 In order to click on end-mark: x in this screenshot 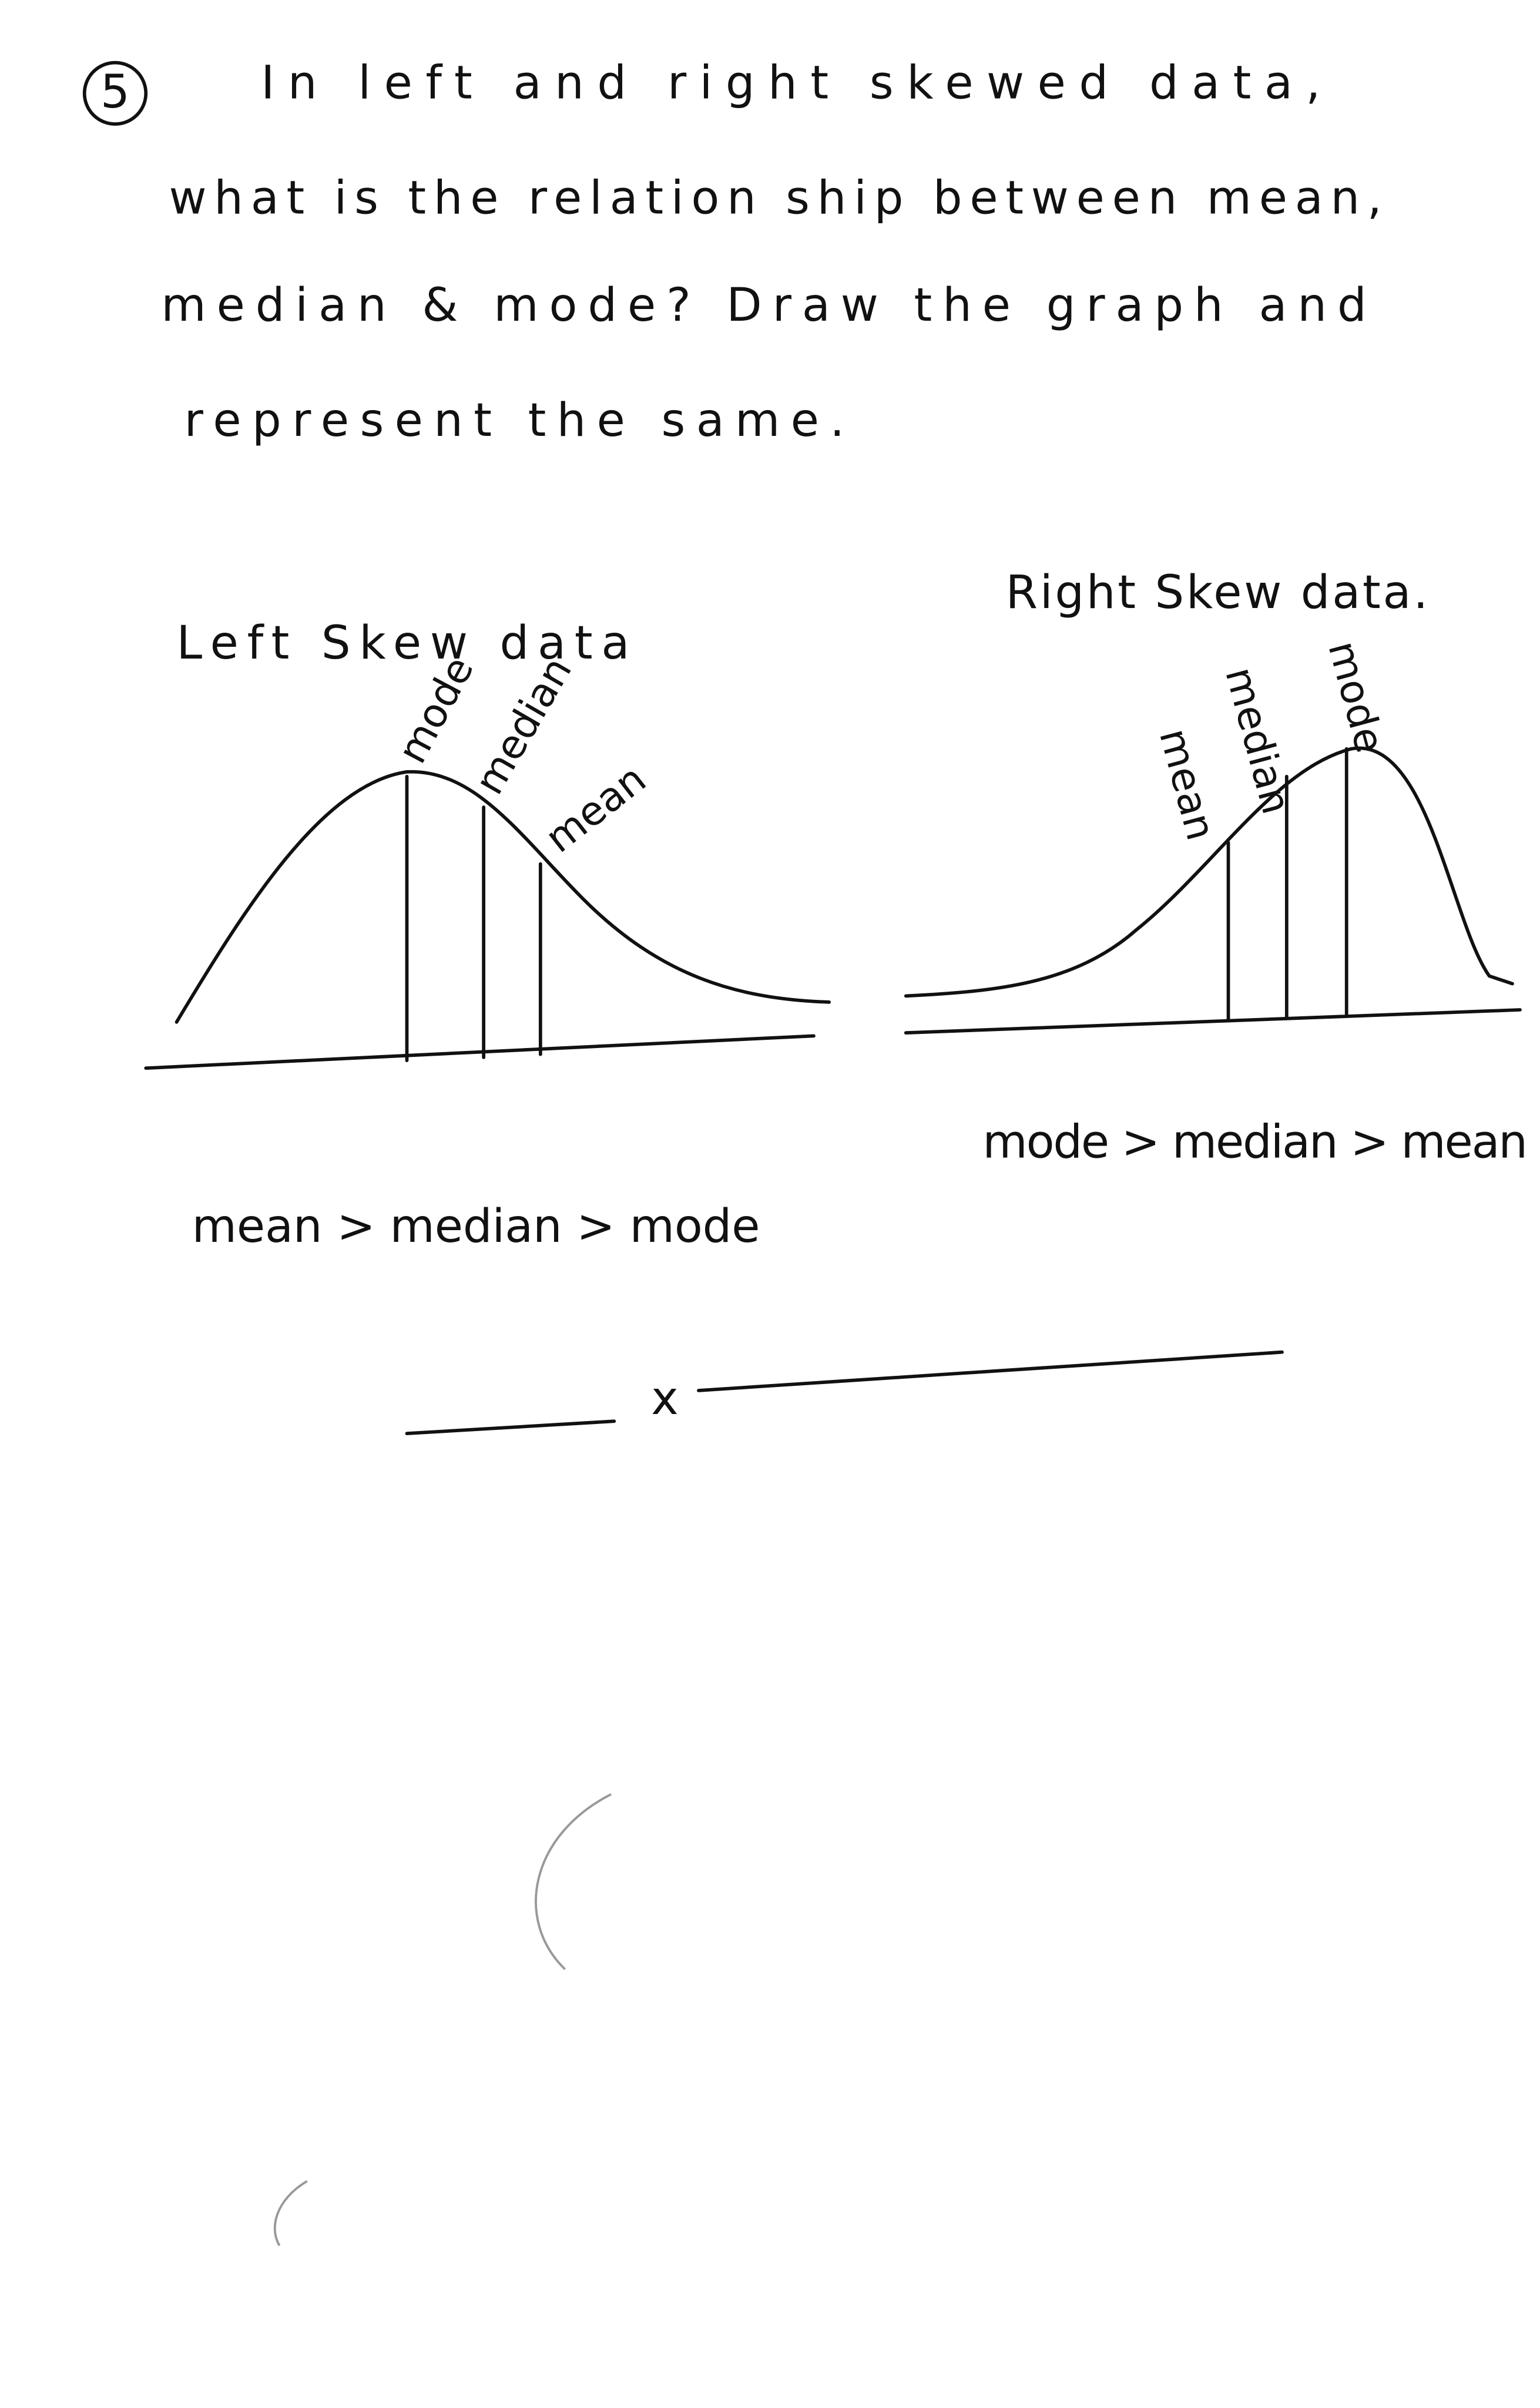, I will do `click(664, 1398)`.